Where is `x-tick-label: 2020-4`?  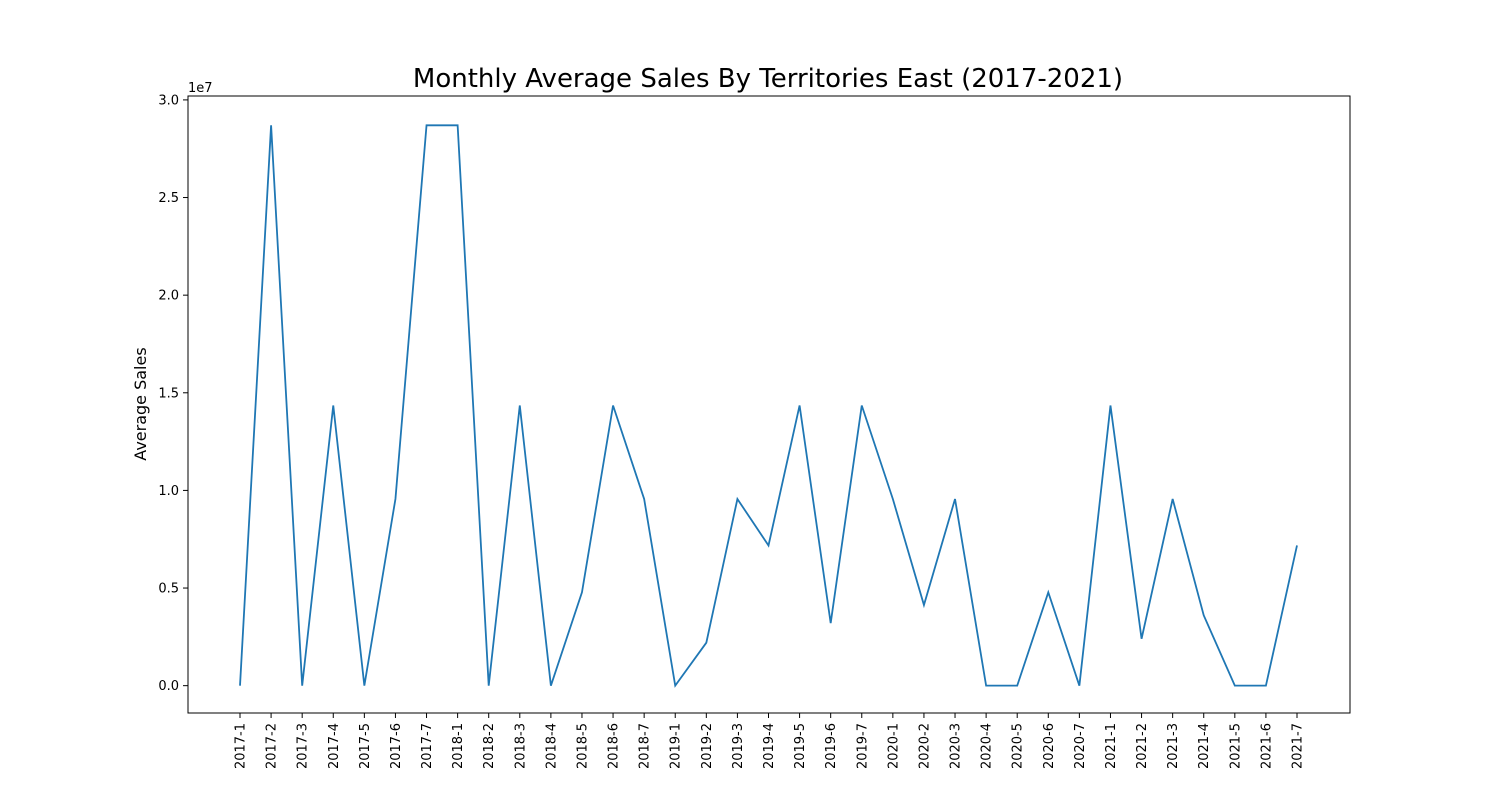 x-tick-label: 2020-4 is located at coordinates (987, 746).